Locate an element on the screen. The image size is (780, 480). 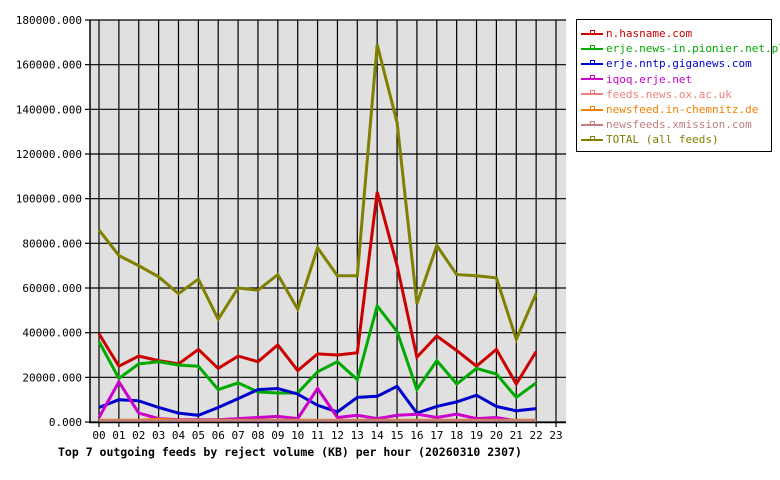
x-tick-label: 18 is located at coordinates (456, 435).